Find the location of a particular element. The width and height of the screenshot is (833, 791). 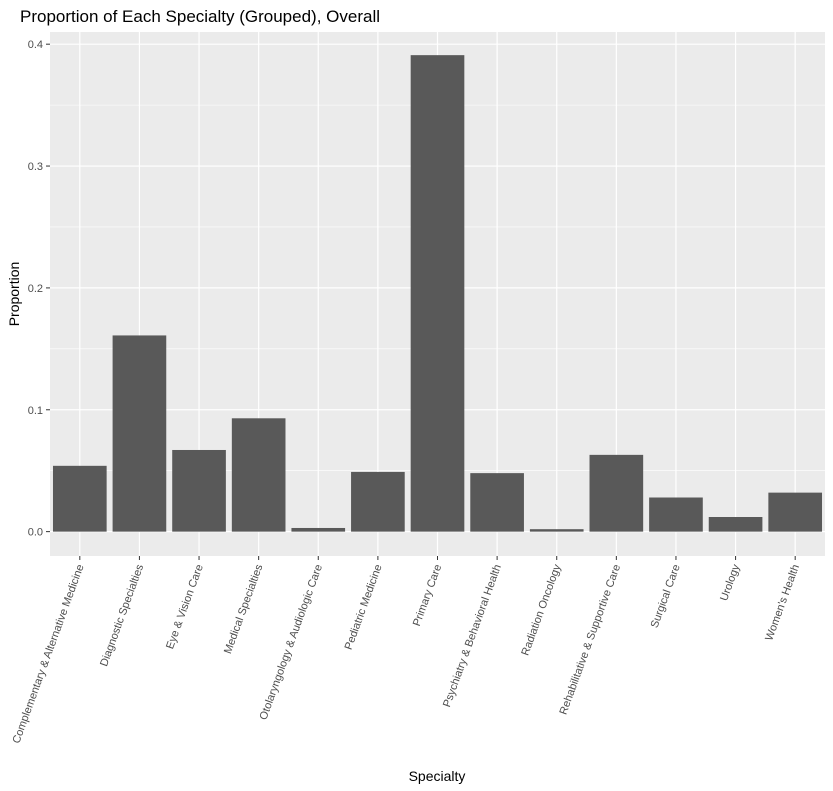

y-axis: 0.0 0.1 0.2 0.3 0.4 is located at coordinates (39, 289).